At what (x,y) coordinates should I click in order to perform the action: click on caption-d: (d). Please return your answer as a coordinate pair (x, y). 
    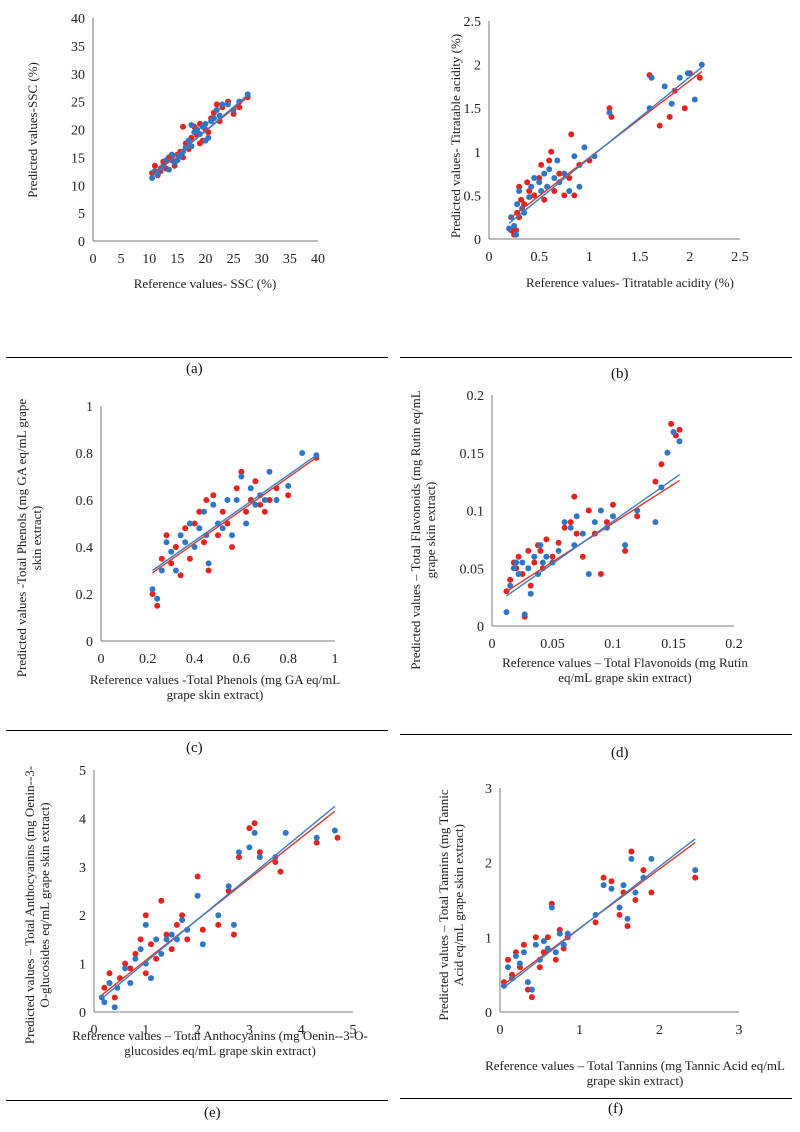
    Looking at the image, I should click on (620, 753).